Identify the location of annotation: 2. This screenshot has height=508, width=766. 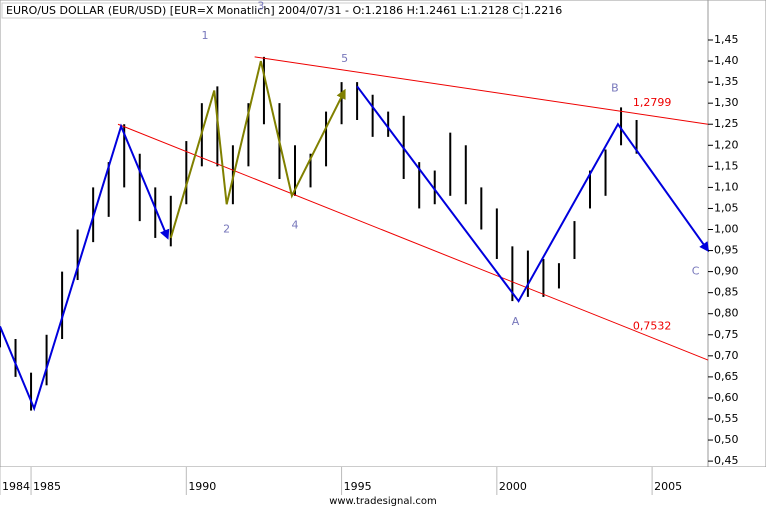
(226, 228).